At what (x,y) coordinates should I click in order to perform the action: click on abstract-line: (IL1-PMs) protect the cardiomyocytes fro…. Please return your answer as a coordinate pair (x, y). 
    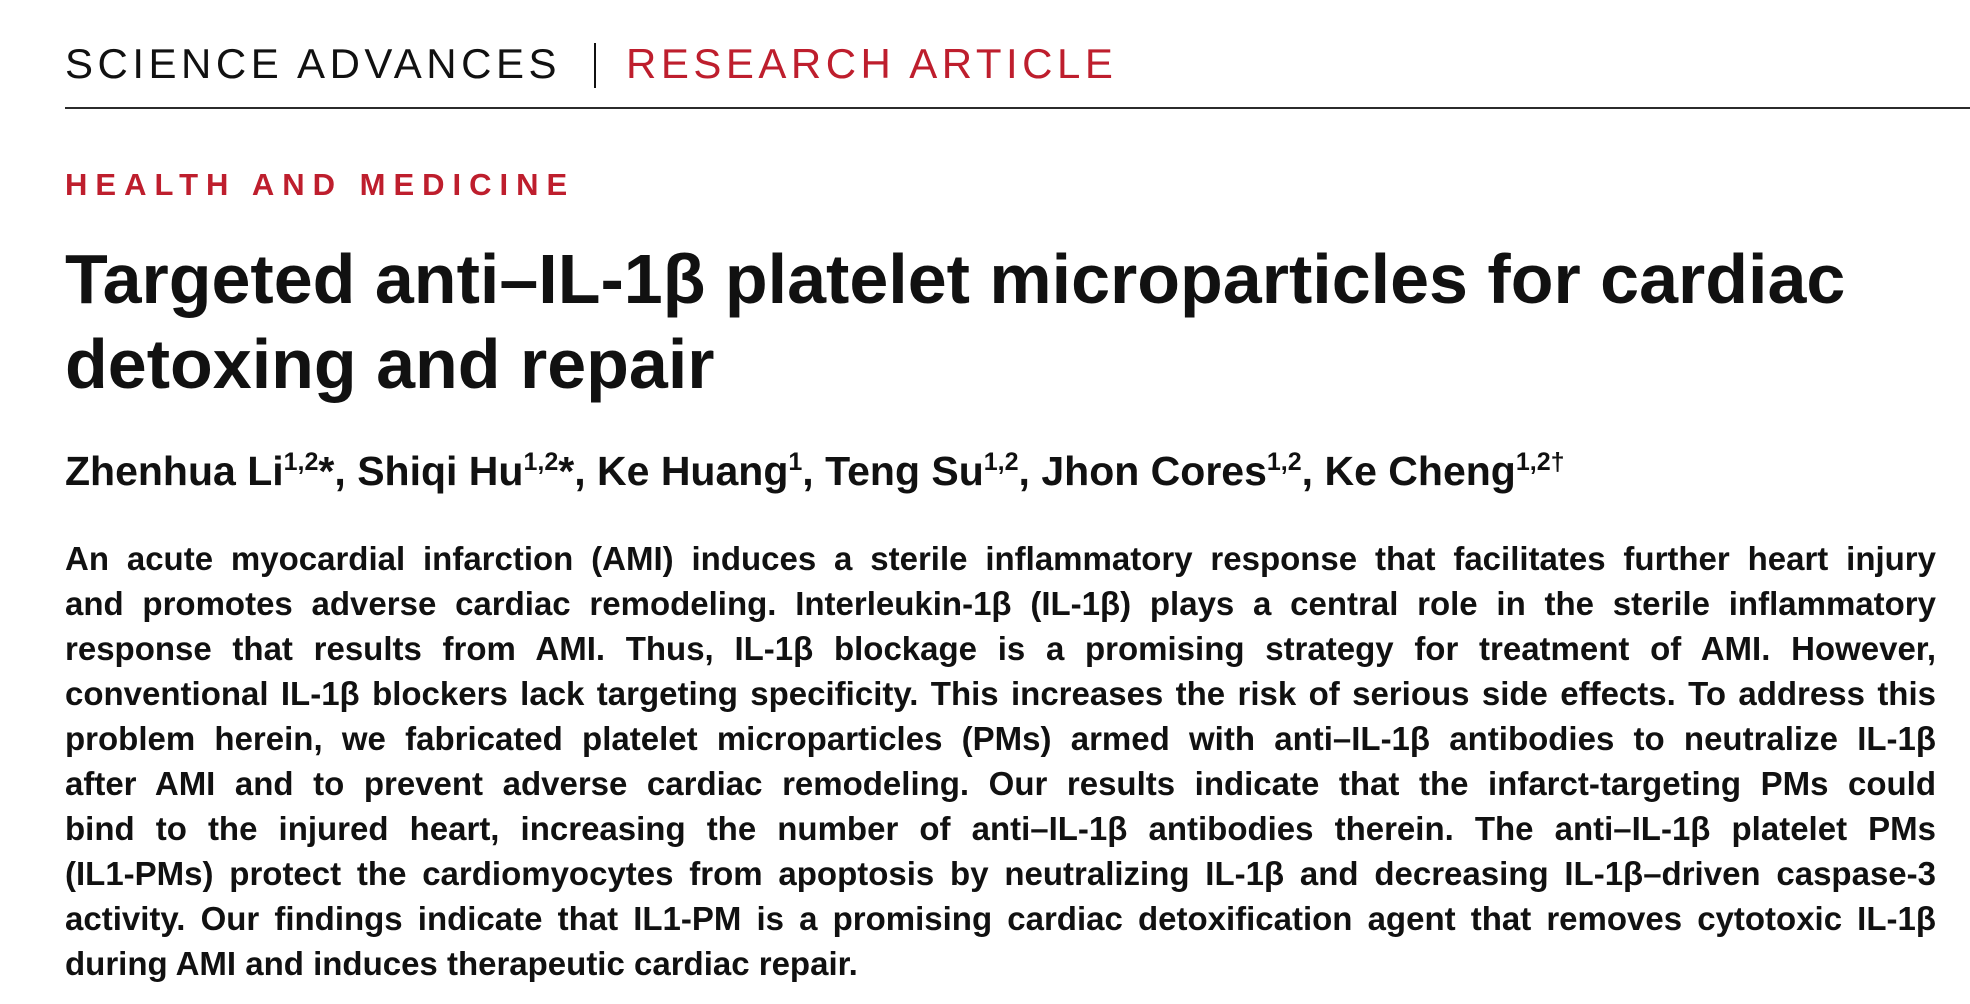
    Looking at the image, I should click on (1000, 873).